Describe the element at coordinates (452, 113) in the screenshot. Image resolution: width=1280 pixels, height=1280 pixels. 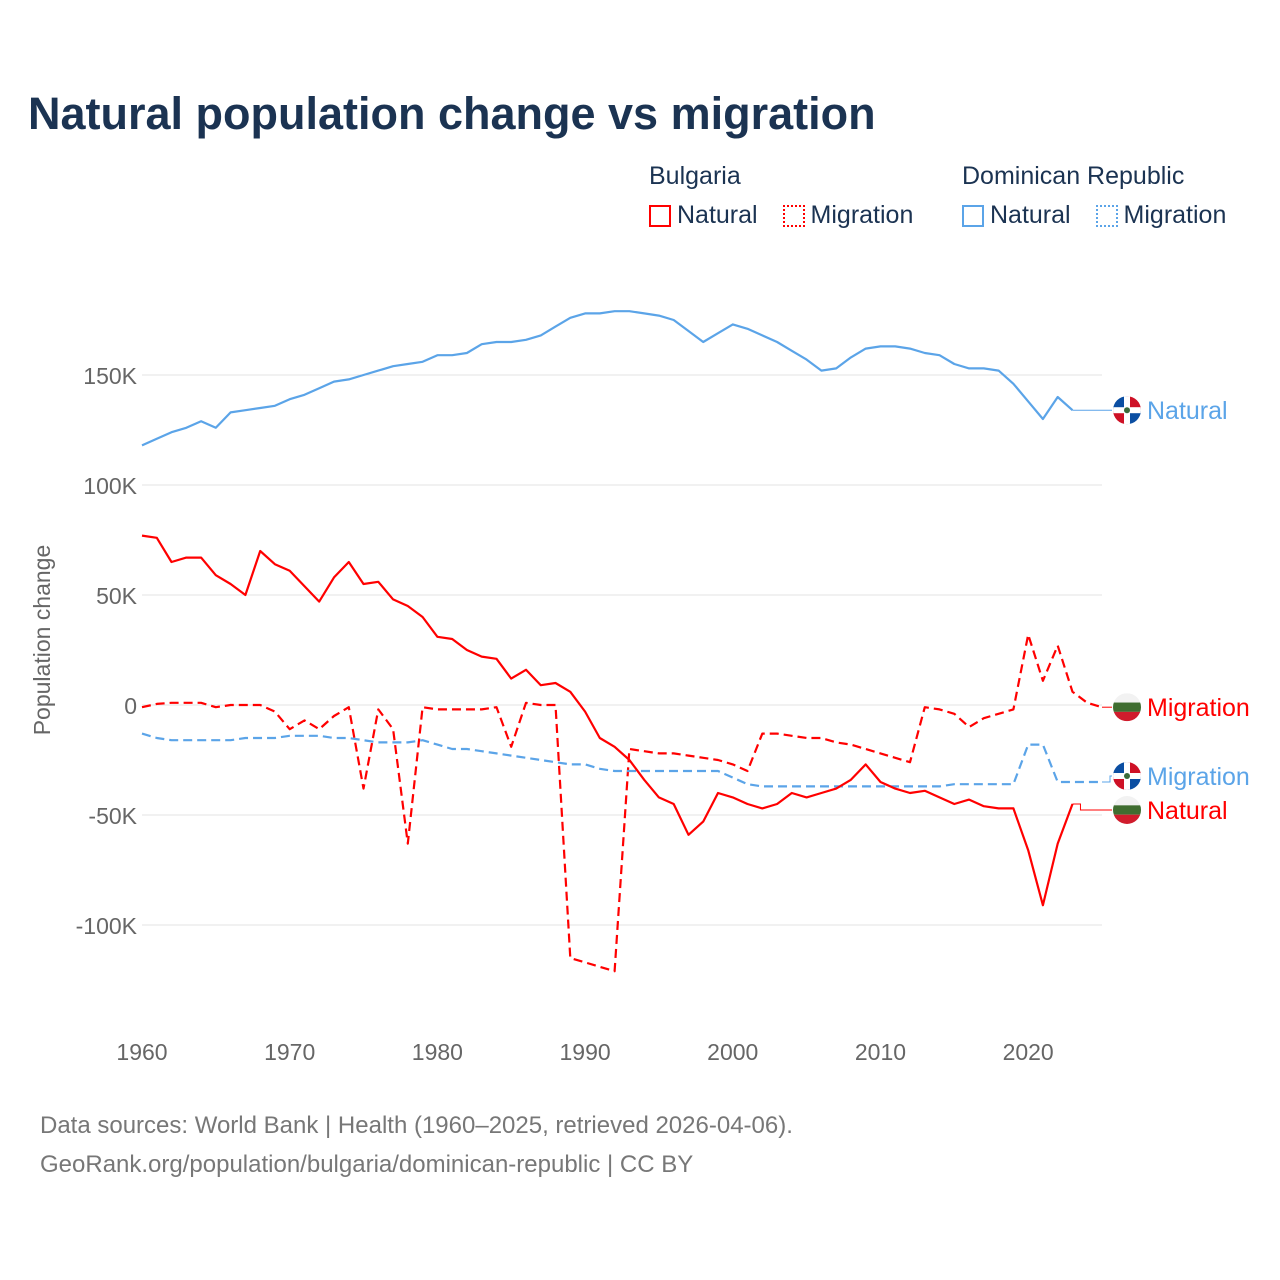
I see `chart-title: Natural population change vs migration` at that location.